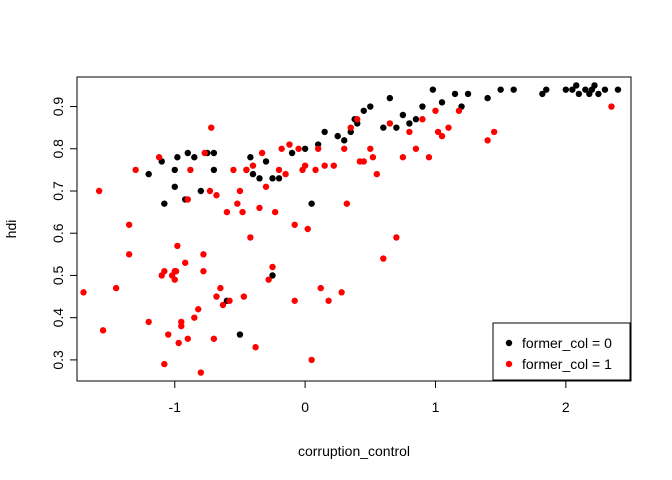 The width and height of the screenshot is (672, 480). Describe the element at coordinates (58, 318) in the screenshot. I see `y-tick-label: 0.4` at that location.